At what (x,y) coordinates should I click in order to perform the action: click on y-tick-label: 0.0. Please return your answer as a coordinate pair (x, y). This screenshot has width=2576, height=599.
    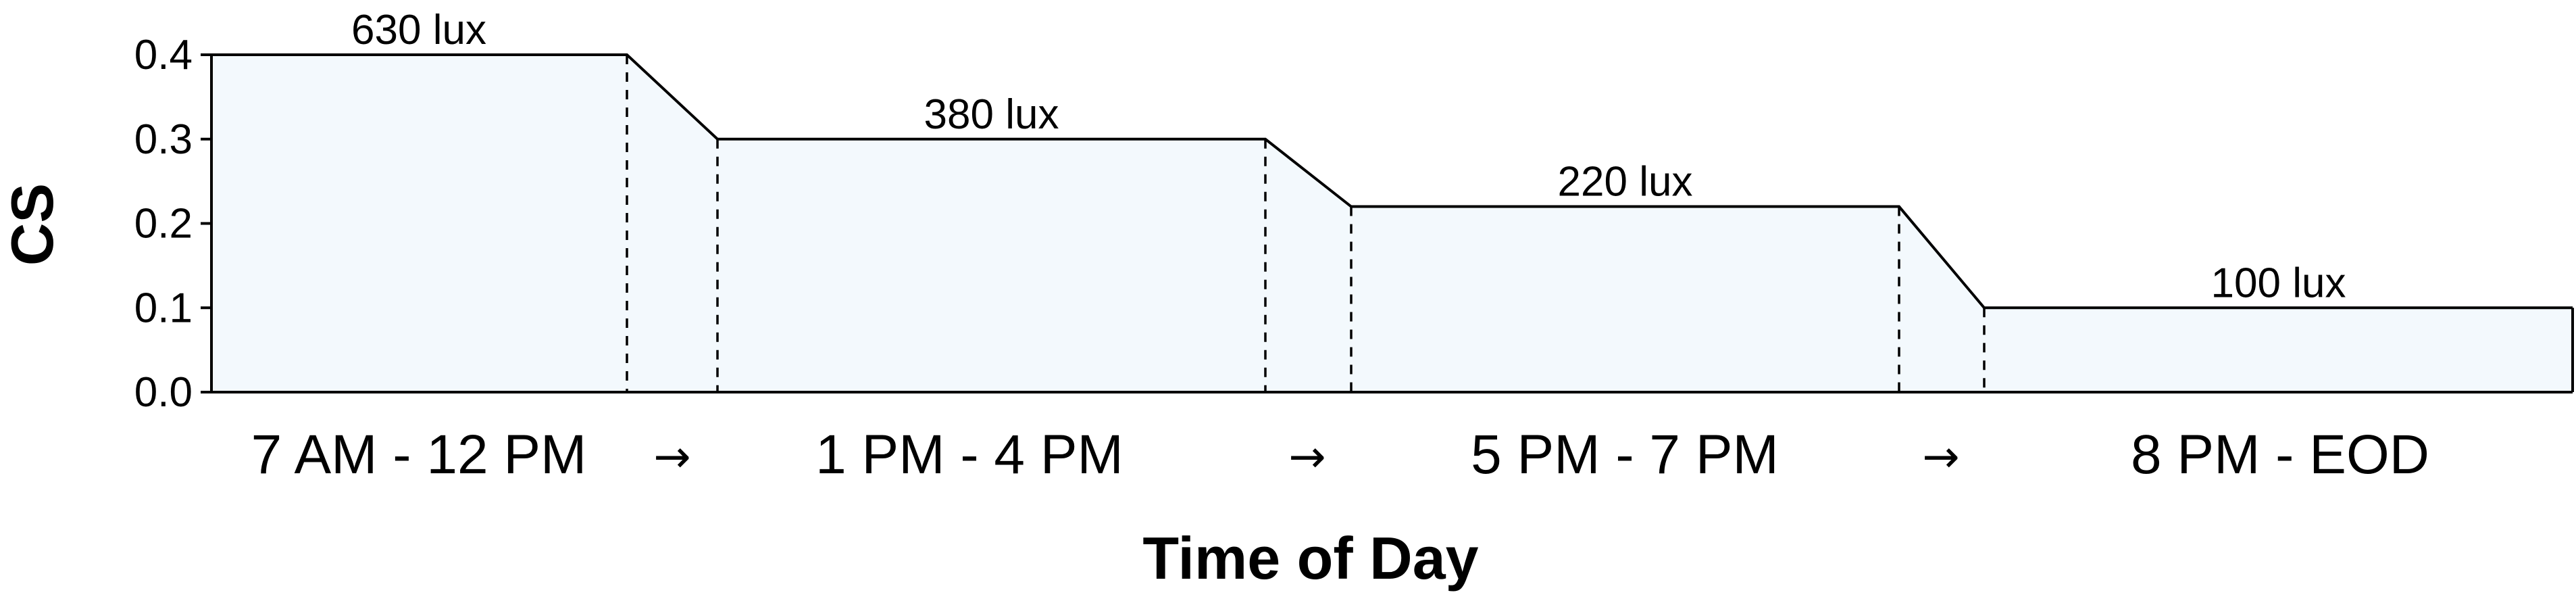
    Looking at the image, I should click on (163, 393).